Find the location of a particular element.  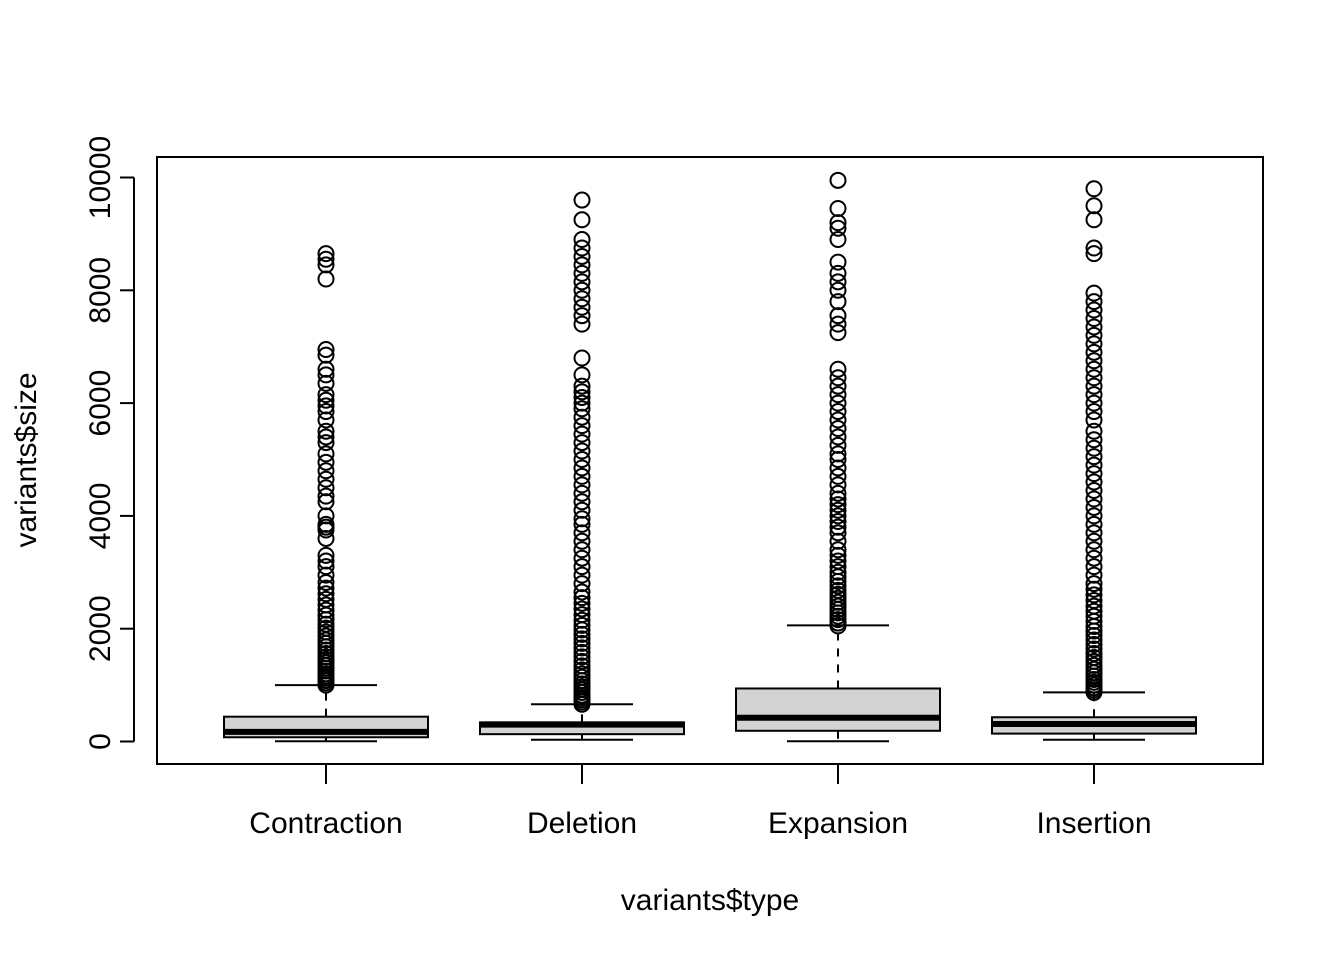

box-insertion is located at coordinates (1094, 460).